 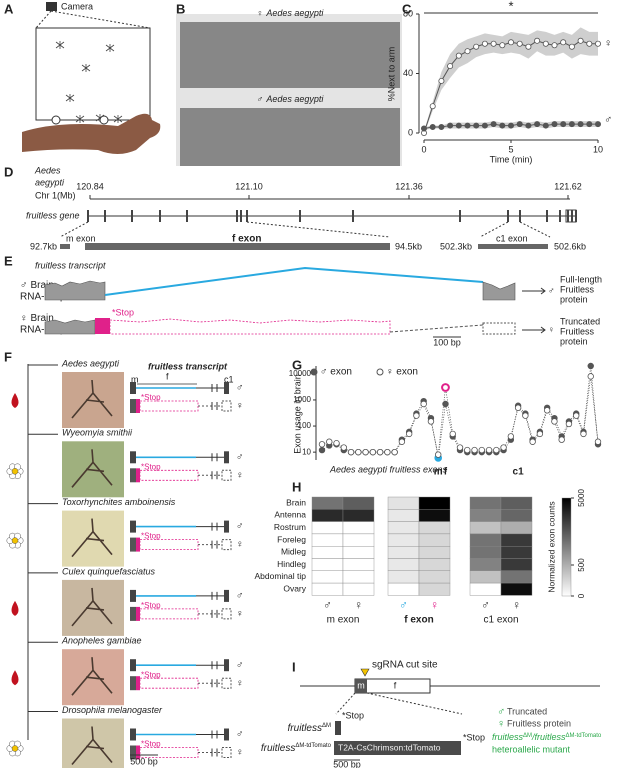 I want to click on genotype-part: fruitless, so click(x=508, y=737).